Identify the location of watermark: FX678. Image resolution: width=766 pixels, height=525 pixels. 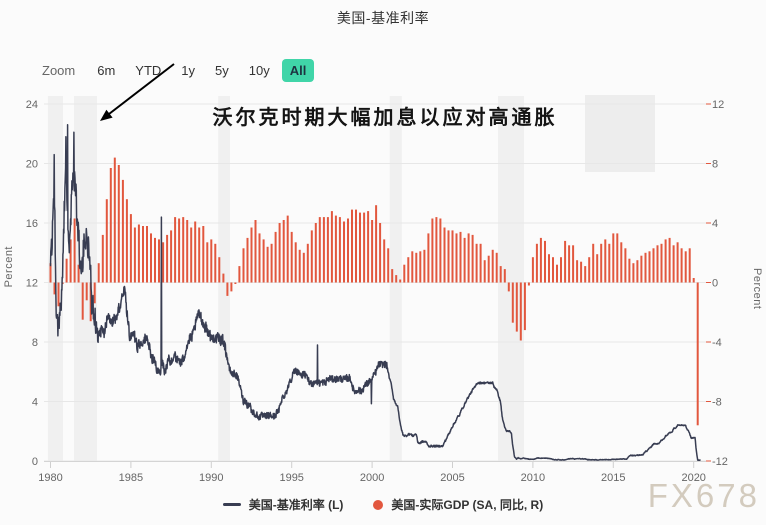
(703, 495).